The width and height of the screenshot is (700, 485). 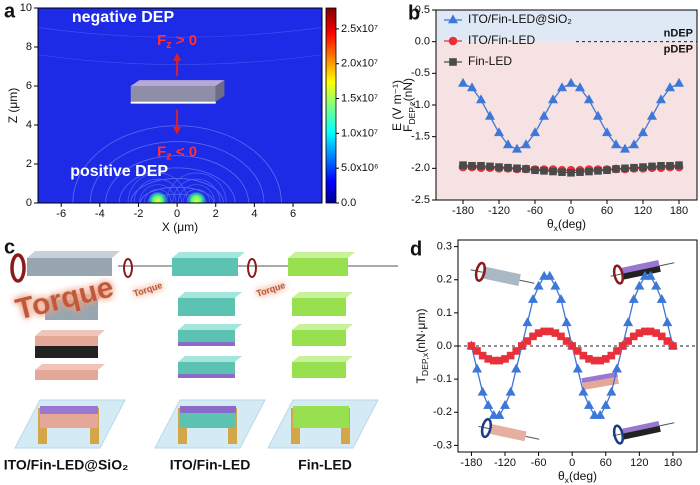 I want to click on panel-letter: d, so click(x=416, y=249).